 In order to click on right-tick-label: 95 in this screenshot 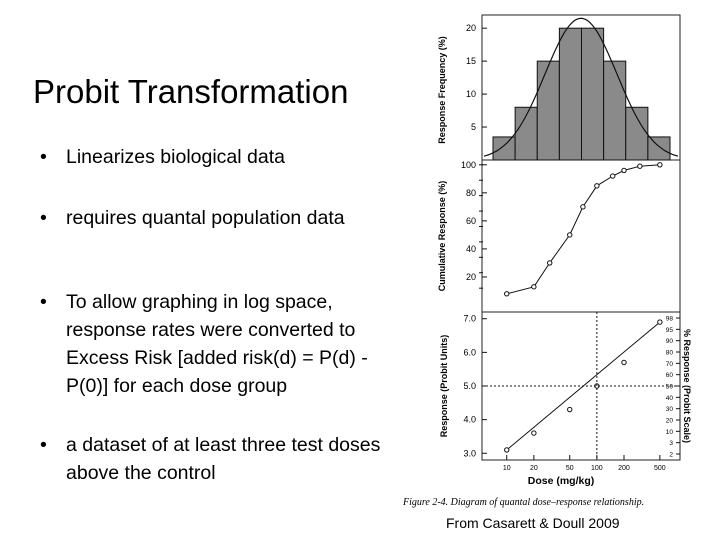, I will do `click(670, 330)`.